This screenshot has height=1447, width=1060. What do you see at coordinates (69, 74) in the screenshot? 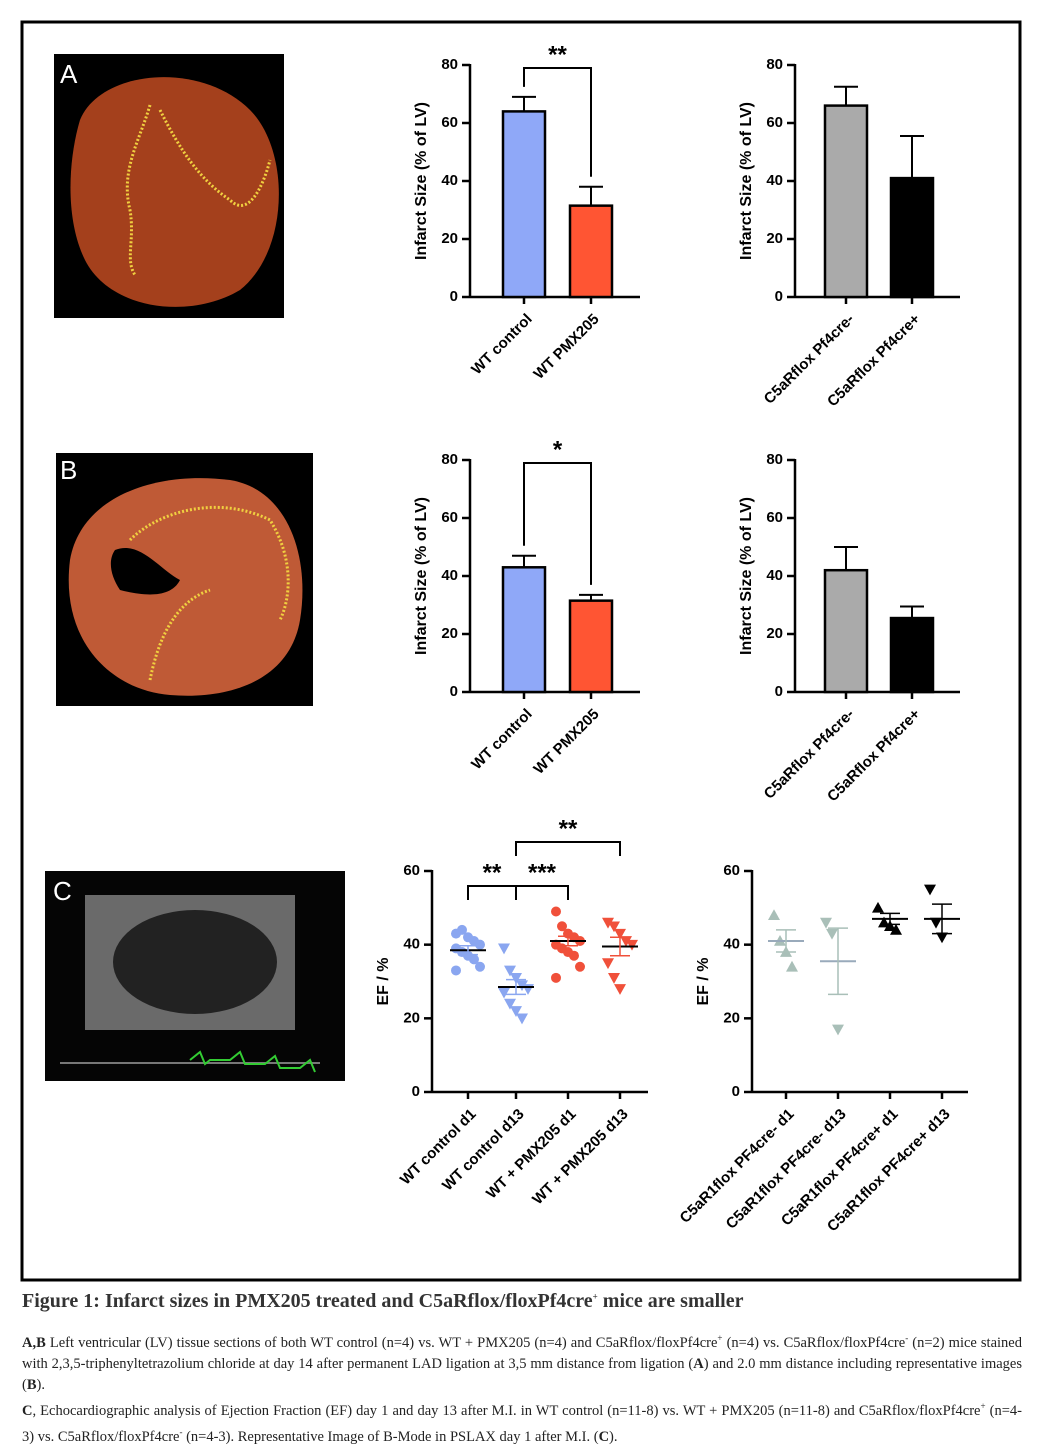
I see `panel-label: A` at bounding box center [69, 74].